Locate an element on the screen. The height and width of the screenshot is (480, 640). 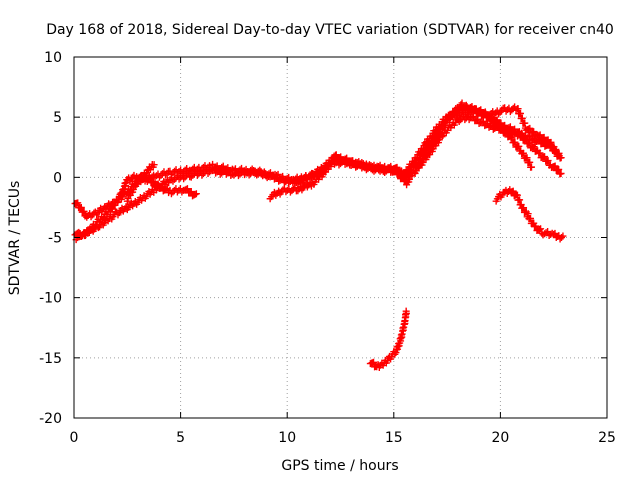
x-tick-label: 0 is located at coordinates (74, 438).